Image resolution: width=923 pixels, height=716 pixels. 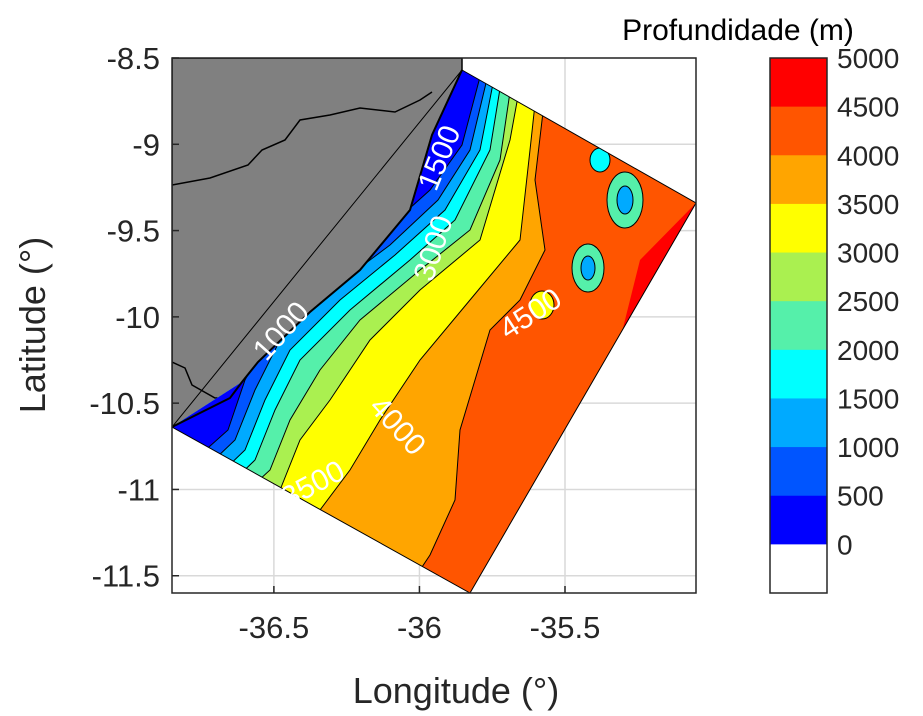 What do you see at coordinates (845, 544) in the screenshot?
I see `colorbar-tick-label: 0` at bounding box center [845, 544].